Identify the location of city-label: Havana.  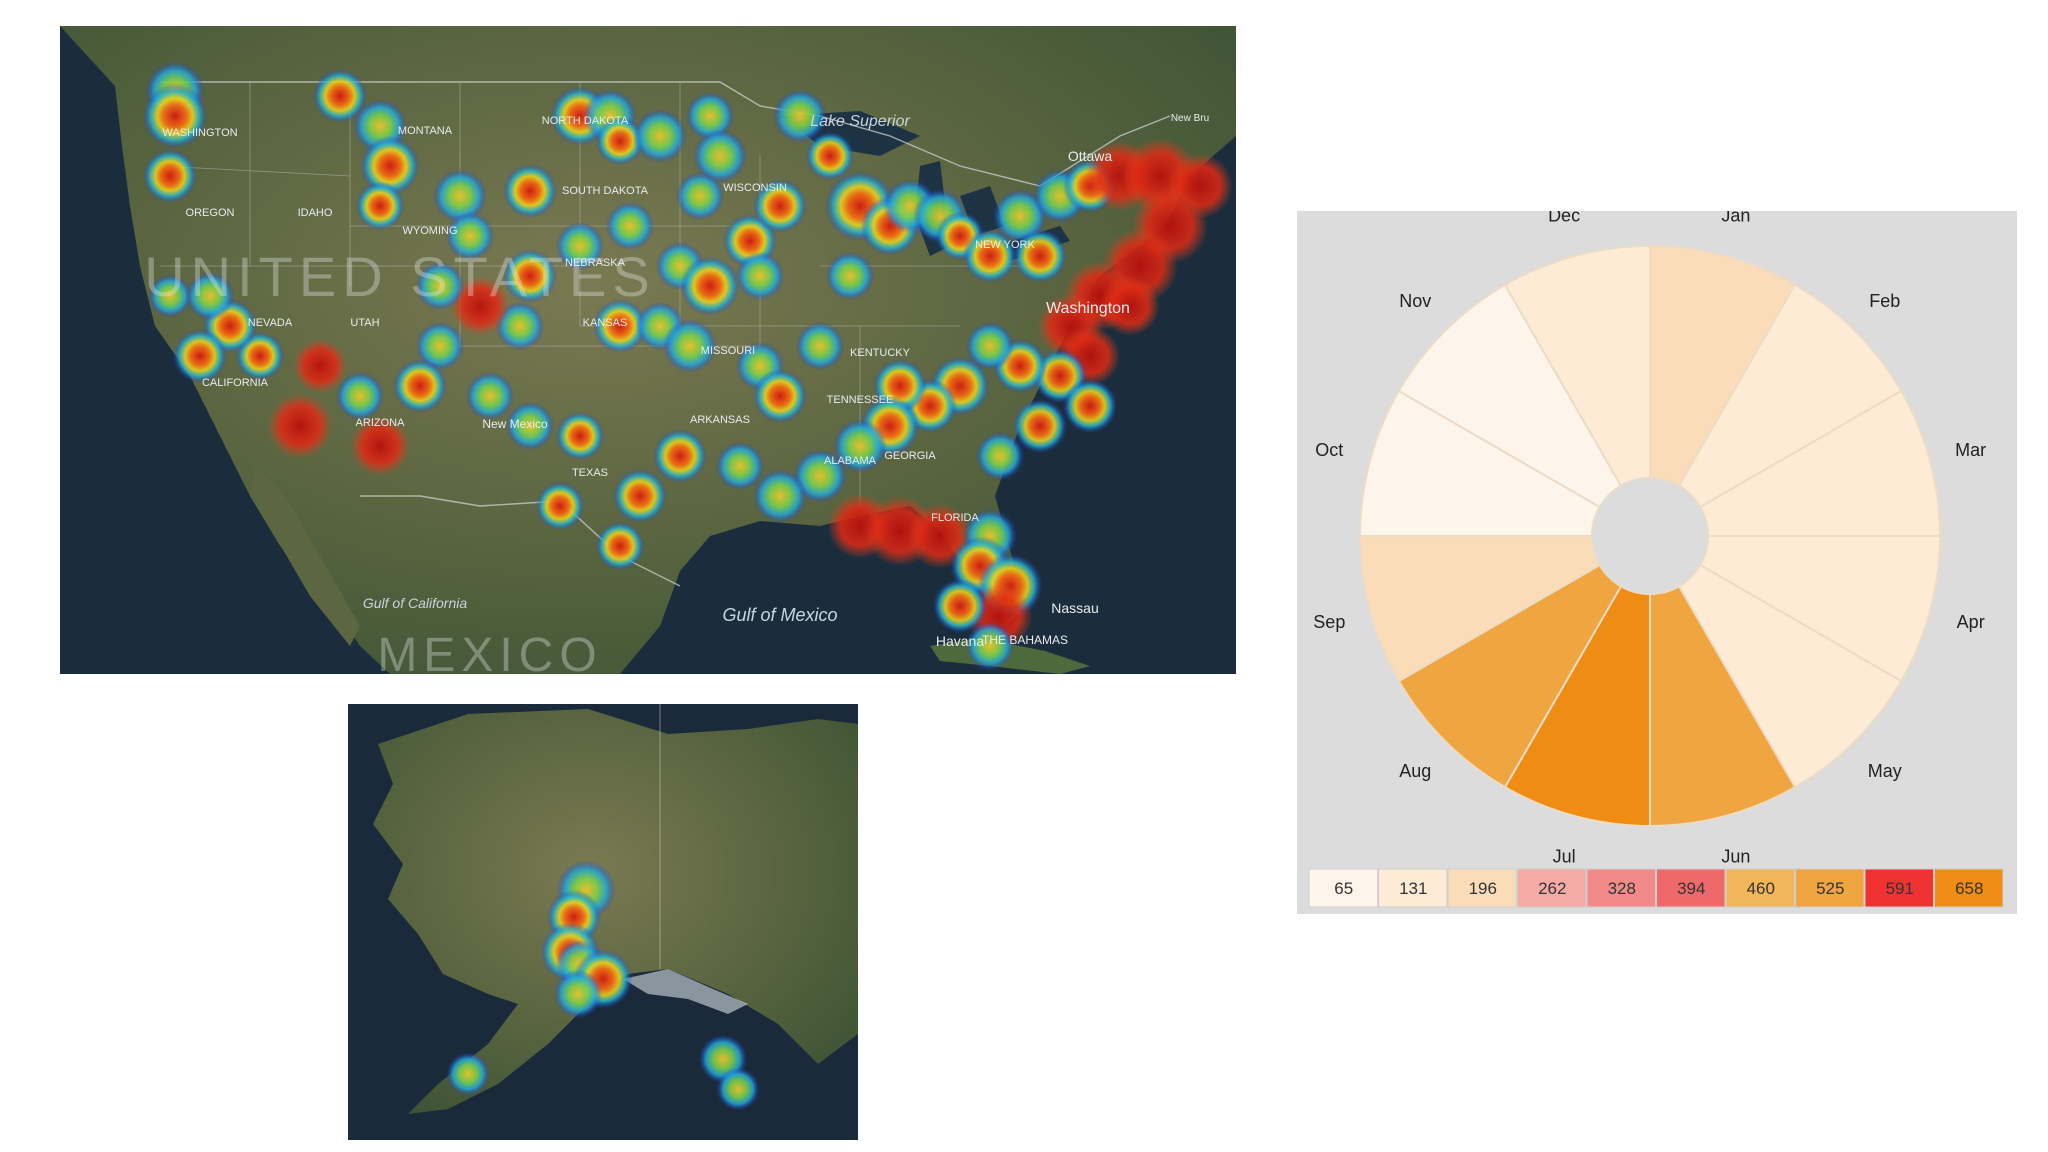
(960, 641).